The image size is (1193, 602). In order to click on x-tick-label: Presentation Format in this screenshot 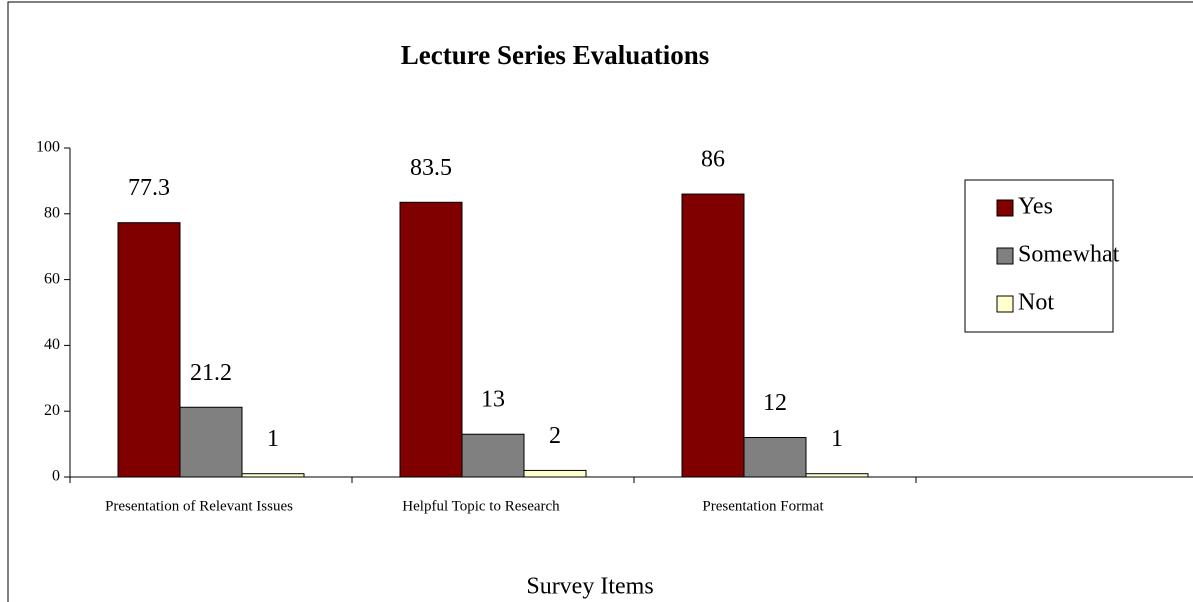, I will do `click(763, 506)`.